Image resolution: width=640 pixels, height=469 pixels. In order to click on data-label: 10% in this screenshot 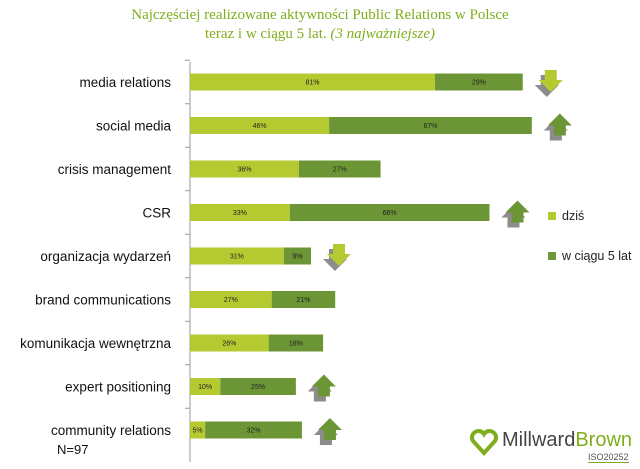, I will do `click(205, 387)`.